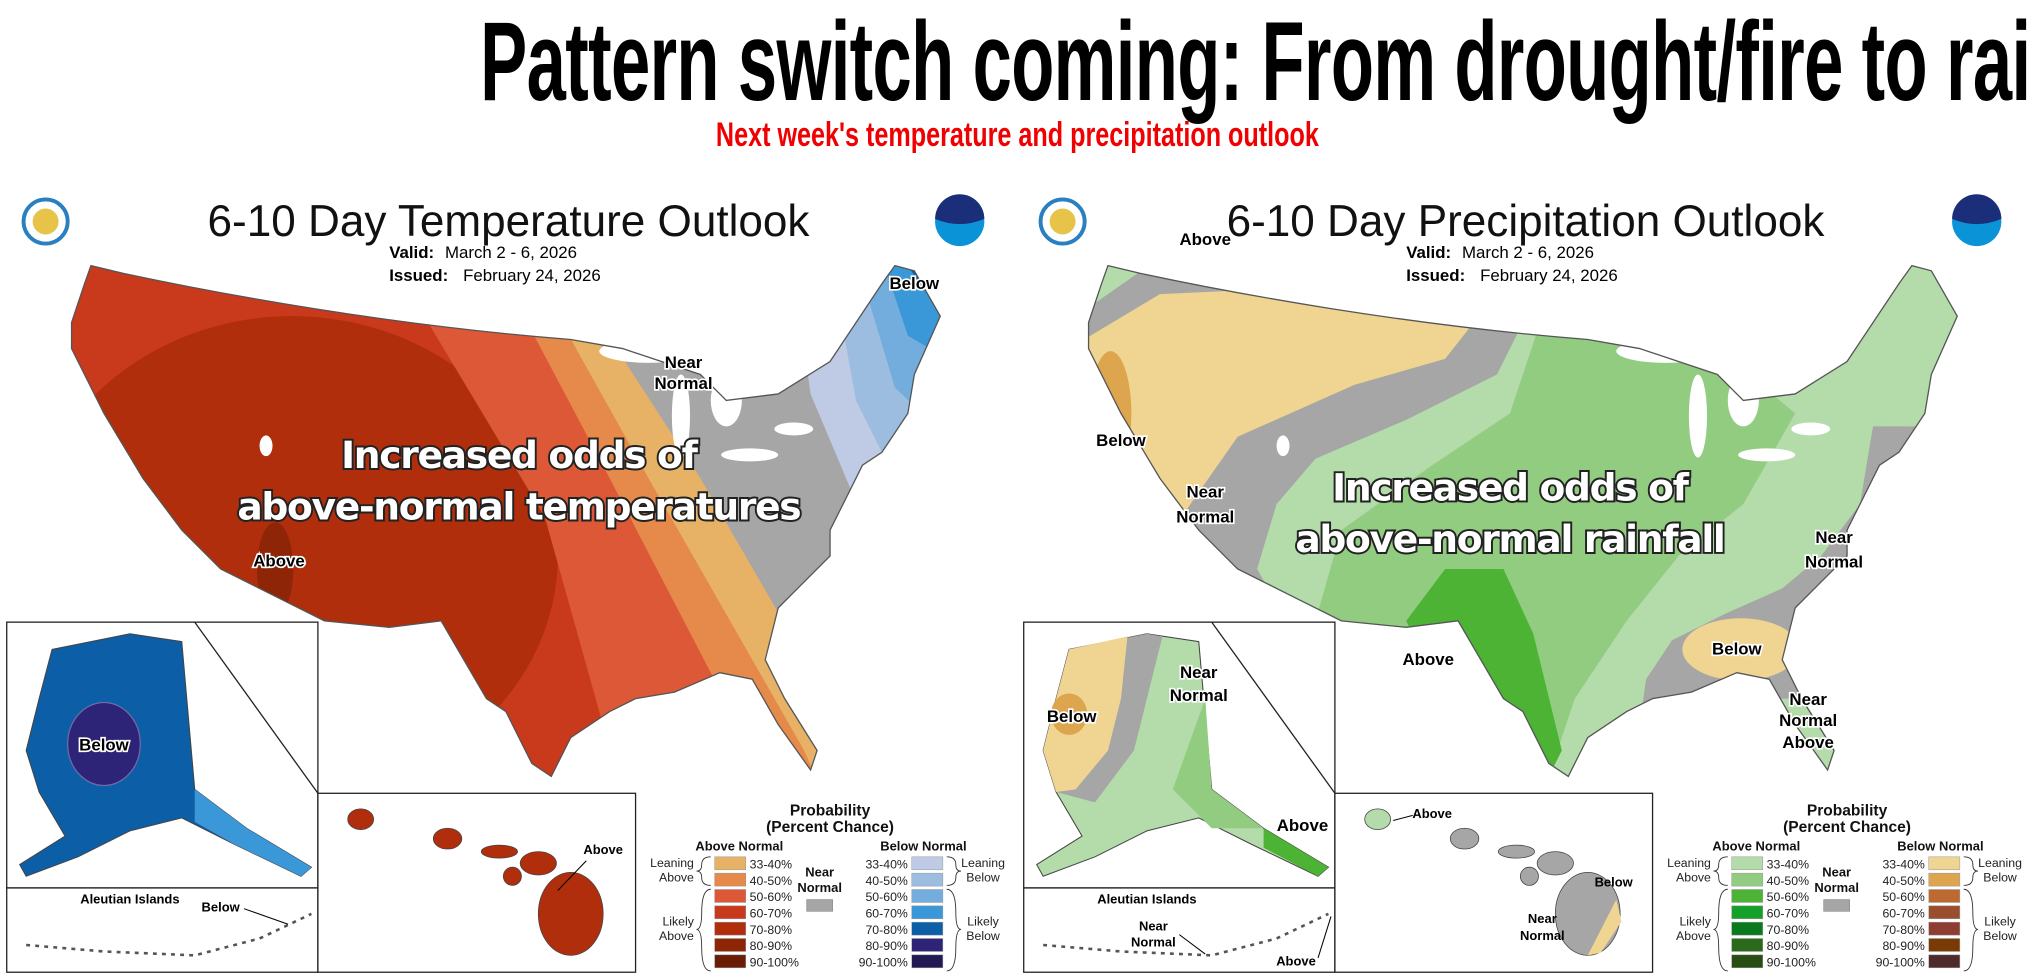 Image resolution: width=2034 pixels, height=980 pixels. Describe the element at coordinates (2000, 922) in the screenshot. I see `legend-likely-below-line1: Likely` at that location.